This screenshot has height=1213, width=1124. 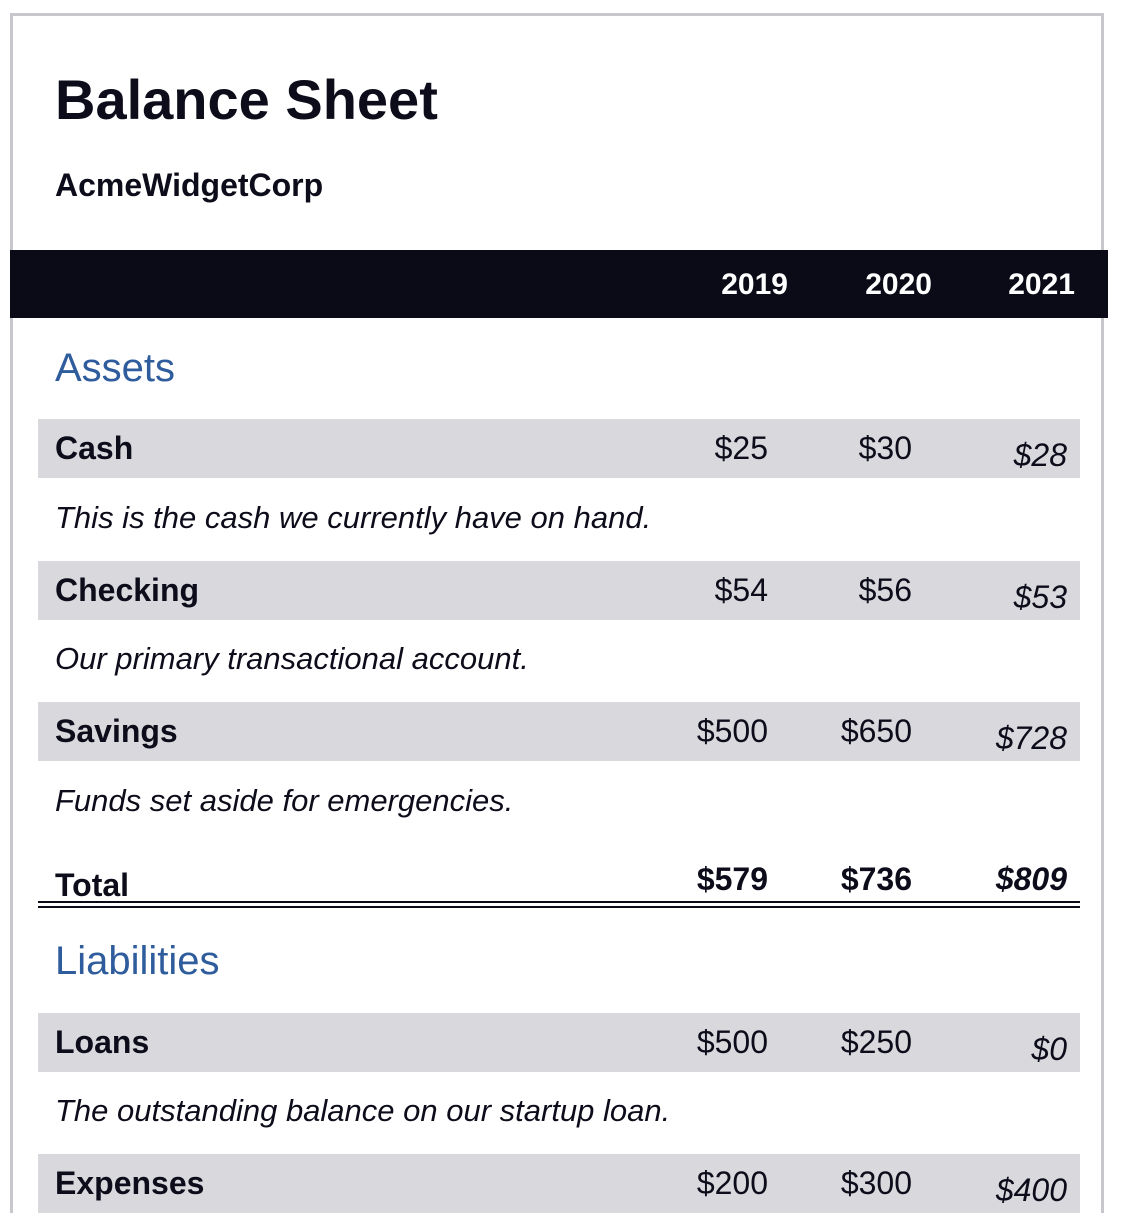 I want to click on value-2020: $250, so click(x=876, y=1042).